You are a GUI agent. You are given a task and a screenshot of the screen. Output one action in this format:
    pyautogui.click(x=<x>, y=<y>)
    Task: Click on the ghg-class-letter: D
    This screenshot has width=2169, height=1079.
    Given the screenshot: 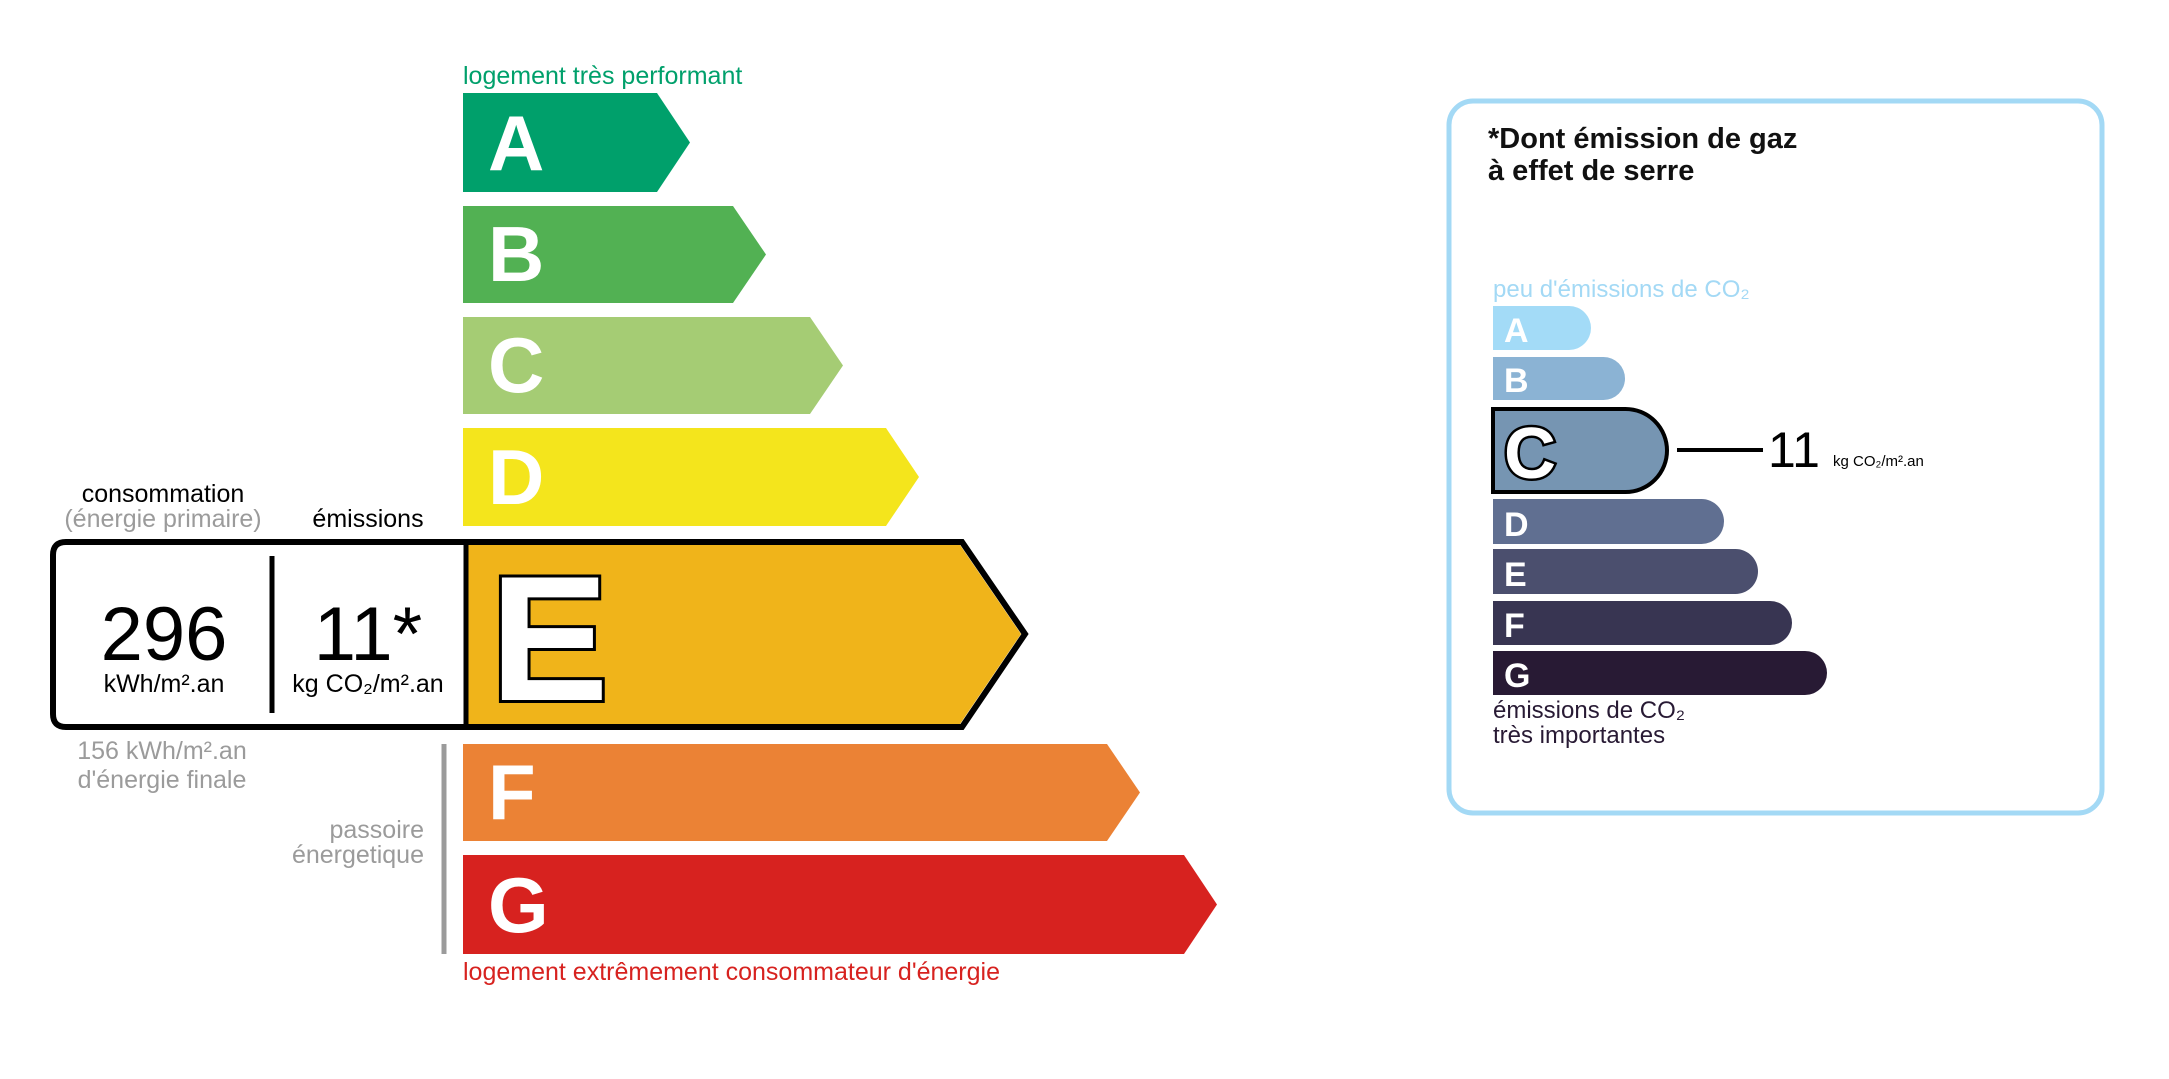 What is the action you would take?
    pyautogui.click(x=1516, y=525)
    